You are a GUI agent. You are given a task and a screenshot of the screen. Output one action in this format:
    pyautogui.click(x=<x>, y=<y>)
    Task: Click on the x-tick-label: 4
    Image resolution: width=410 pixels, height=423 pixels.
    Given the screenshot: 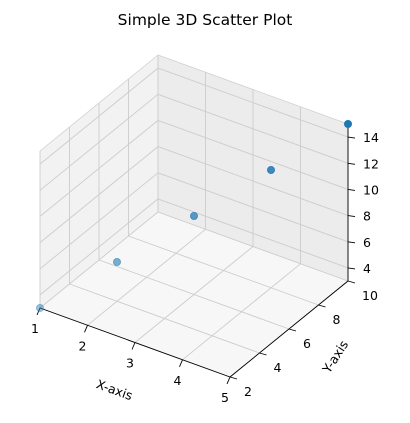 What is the action you would take?
    pyautogui.click(x=178, y=380)
    